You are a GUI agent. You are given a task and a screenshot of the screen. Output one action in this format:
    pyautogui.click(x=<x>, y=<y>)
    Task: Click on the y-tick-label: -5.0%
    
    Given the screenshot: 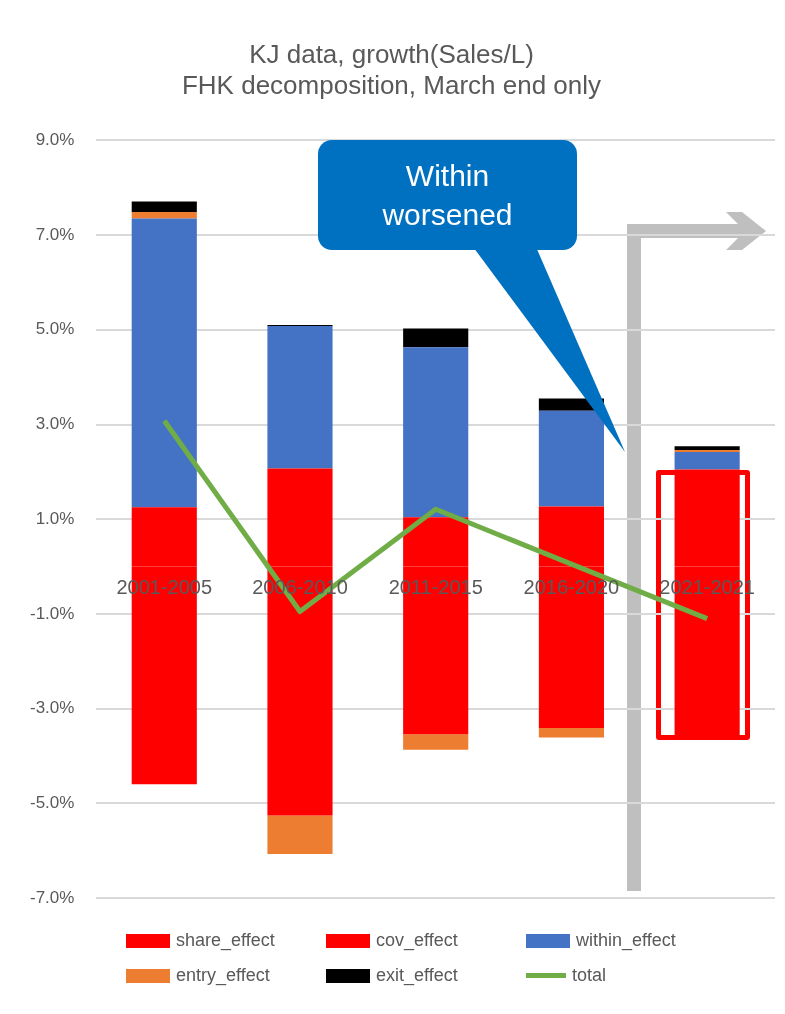 What is the action you would take?
    pyautogui.click(x=52, y=802)
    